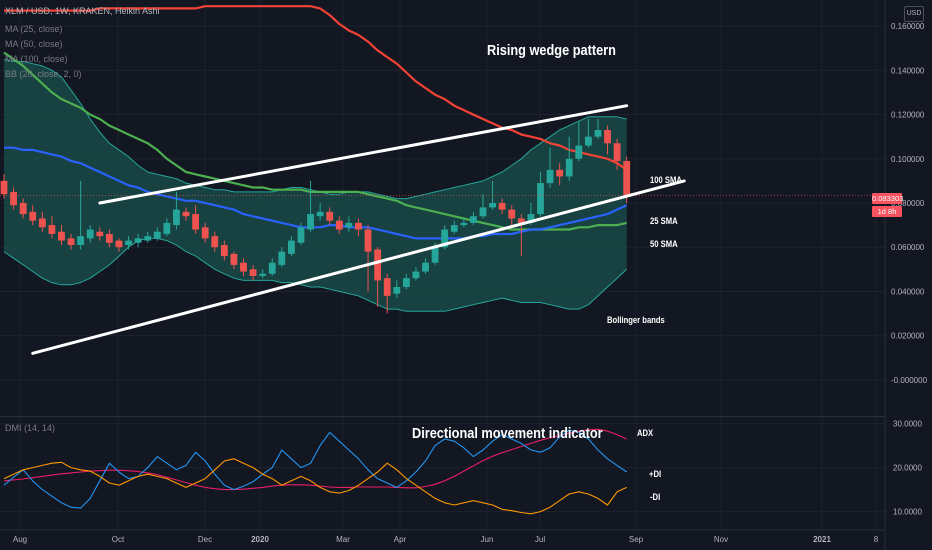  Describe the element at coordinates (664, 221) in the screenshot. I see `sma25-label: 25 SMA` at that location.